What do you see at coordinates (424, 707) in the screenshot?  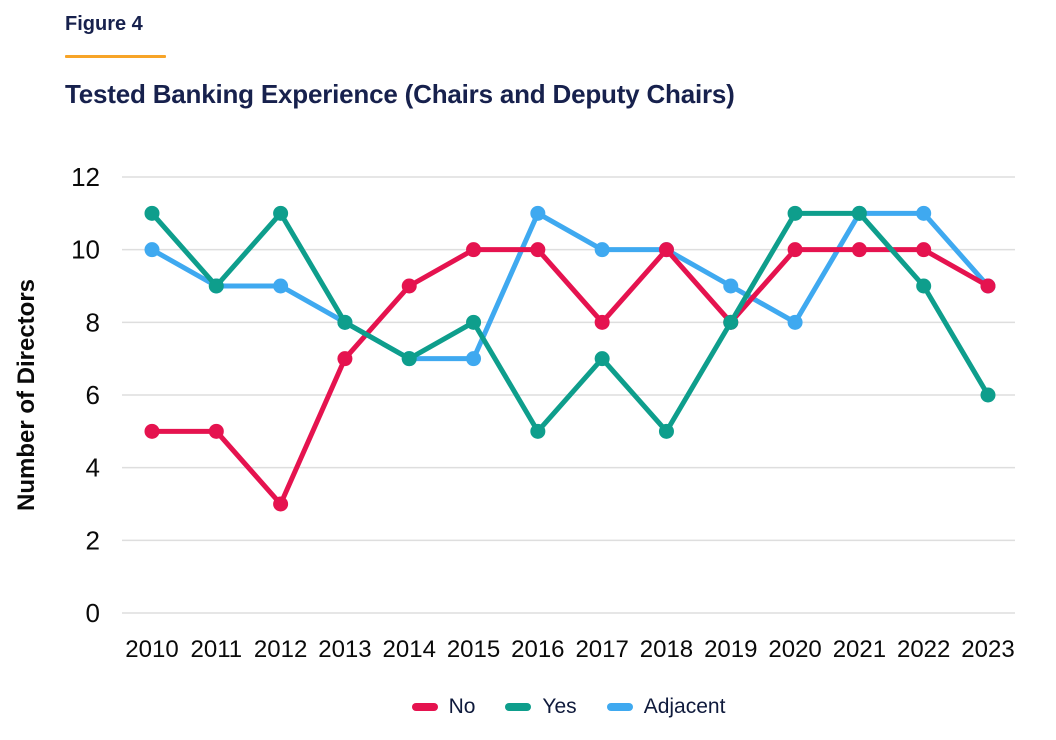 I see `legend-marker-no` at bounding box center [424, 707].